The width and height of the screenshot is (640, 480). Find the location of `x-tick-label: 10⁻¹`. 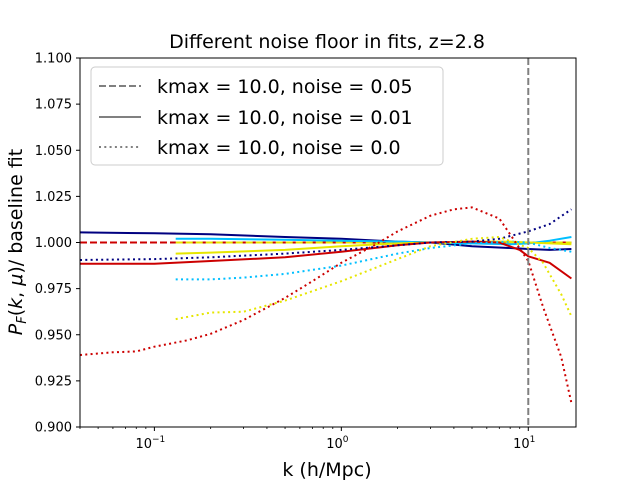

x-tick-label: 10⁻¹ is located at coordinates (150, 443).